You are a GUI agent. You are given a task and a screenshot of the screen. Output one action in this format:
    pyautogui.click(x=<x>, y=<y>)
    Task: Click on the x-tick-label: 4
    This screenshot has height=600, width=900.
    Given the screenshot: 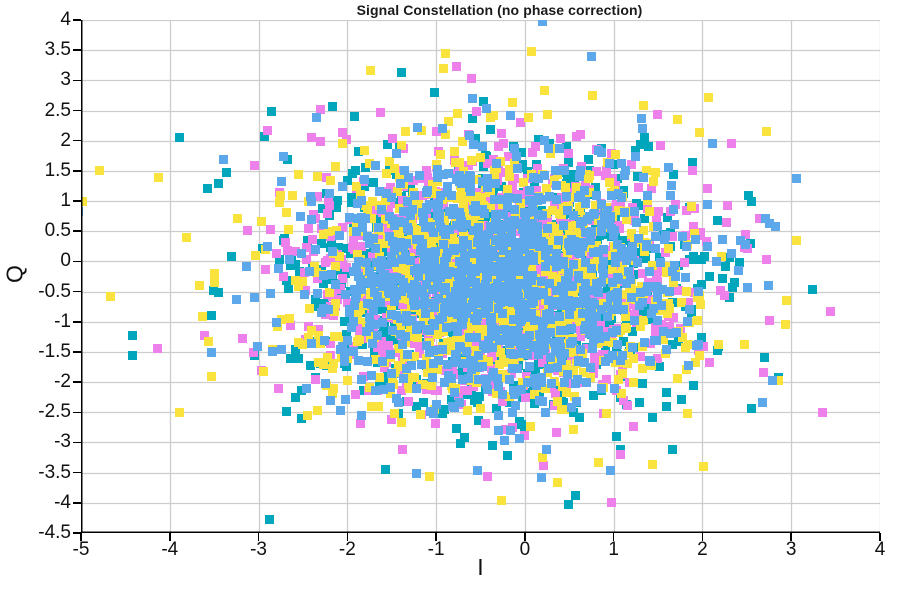 What is the action you would take?
    pyautogui.click(x=880, y=549)
    